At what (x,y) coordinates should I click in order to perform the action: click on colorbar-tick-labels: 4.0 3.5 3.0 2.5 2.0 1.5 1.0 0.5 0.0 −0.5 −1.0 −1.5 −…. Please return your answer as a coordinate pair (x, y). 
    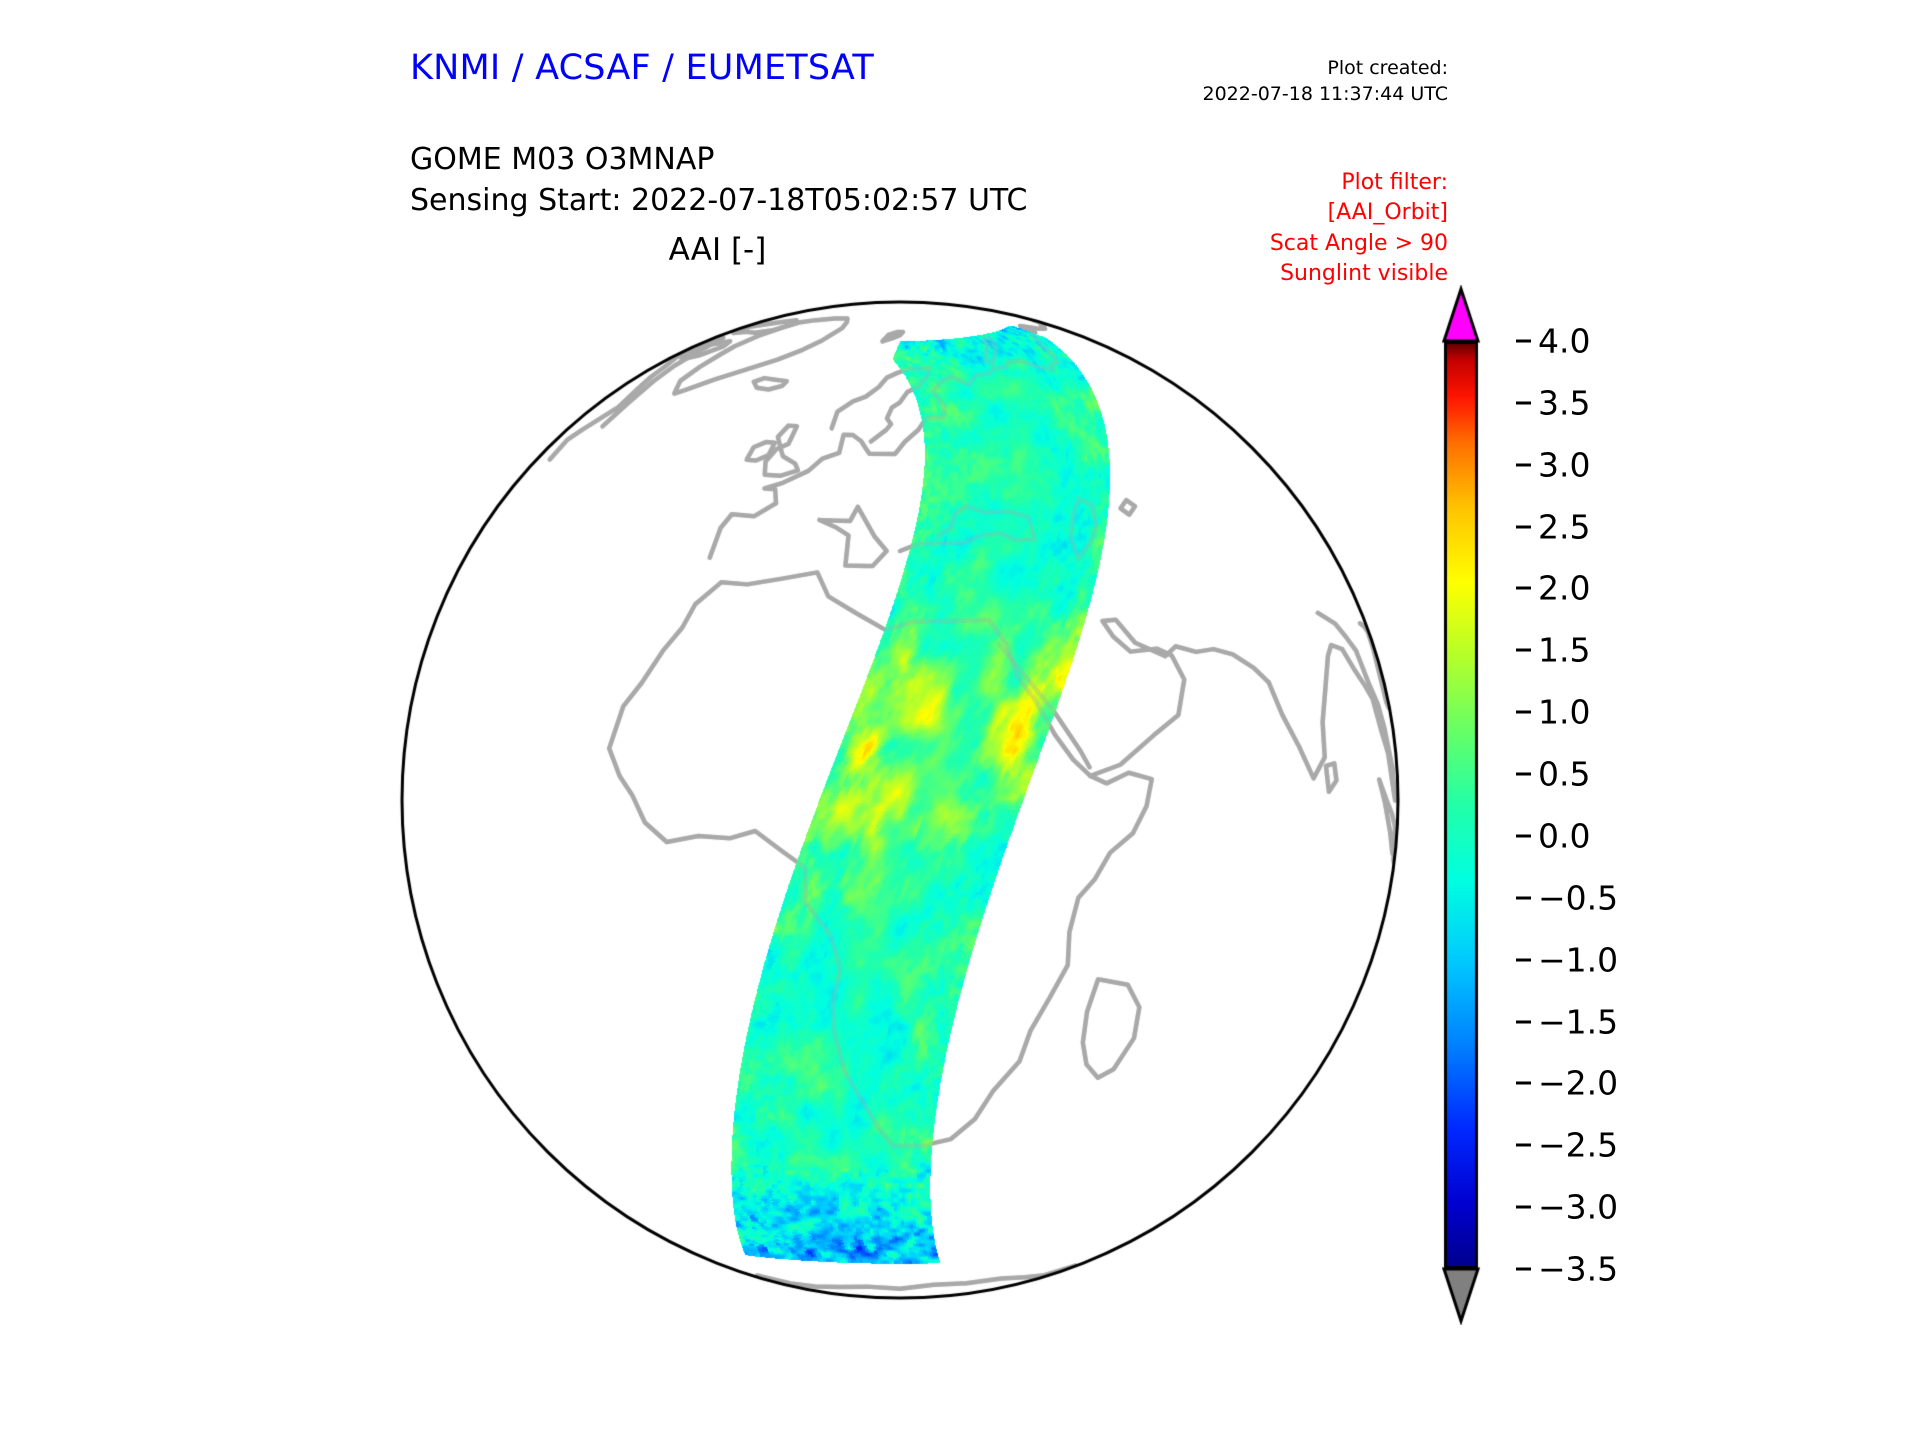
    Looking at the image, I should click on (1616, 805).